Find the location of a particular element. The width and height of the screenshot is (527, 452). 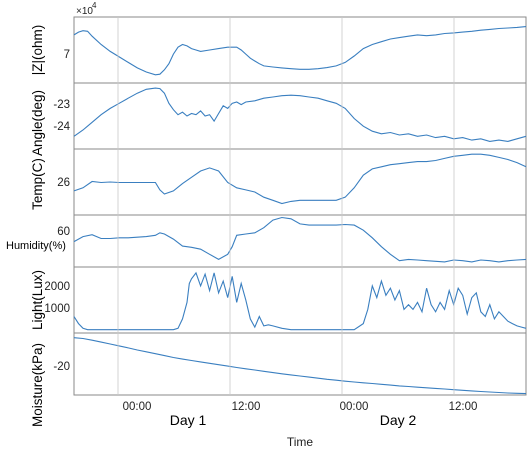

ticks-impedance: 7 is located at coordinates (67, 55).